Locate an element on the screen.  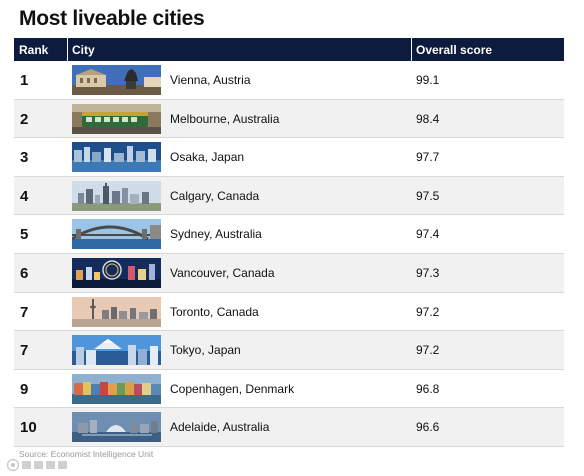
score-cell: 98.4 is located at coordinates (428, 118).